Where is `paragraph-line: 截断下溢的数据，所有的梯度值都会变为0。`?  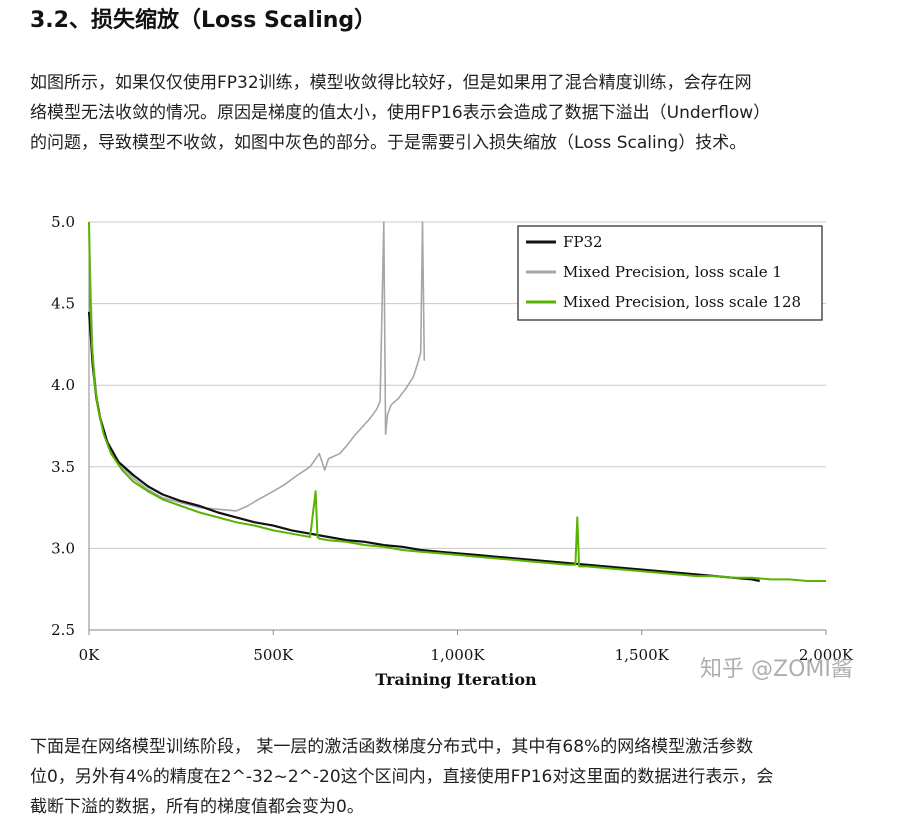
paragraph-line: 截断下溢的数据，所有的梯度值都会变为0。 is located at coordinates (197, 807).